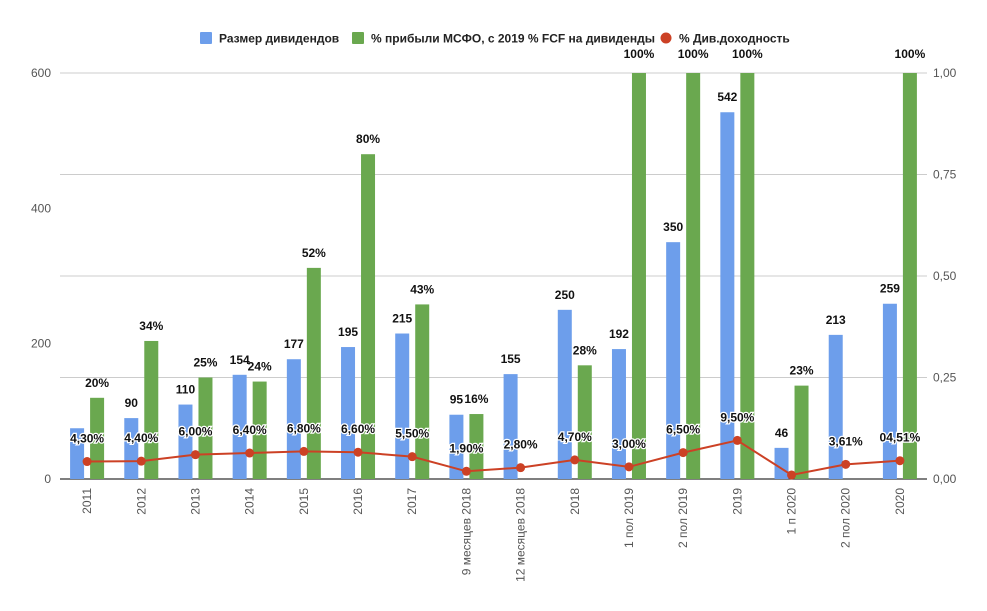 The width and height of the screenshot is (987, 611). What do you see at coordinates (304, 428) in the screenshot?
I see `data-label-yield: 6,80%` at bounding box center [304, 428].